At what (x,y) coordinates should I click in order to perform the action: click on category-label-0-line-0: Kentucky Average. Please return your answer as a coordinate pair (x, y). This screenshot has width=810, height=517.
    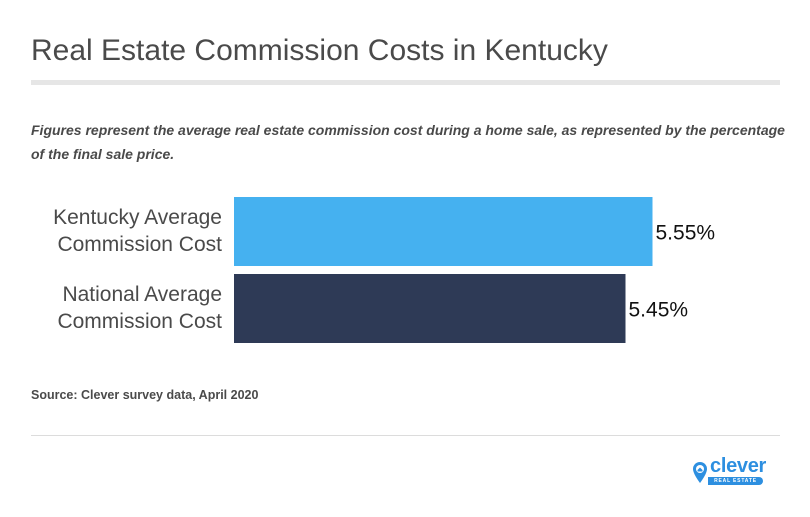
    Looking at the image, I should click on (137, 217).